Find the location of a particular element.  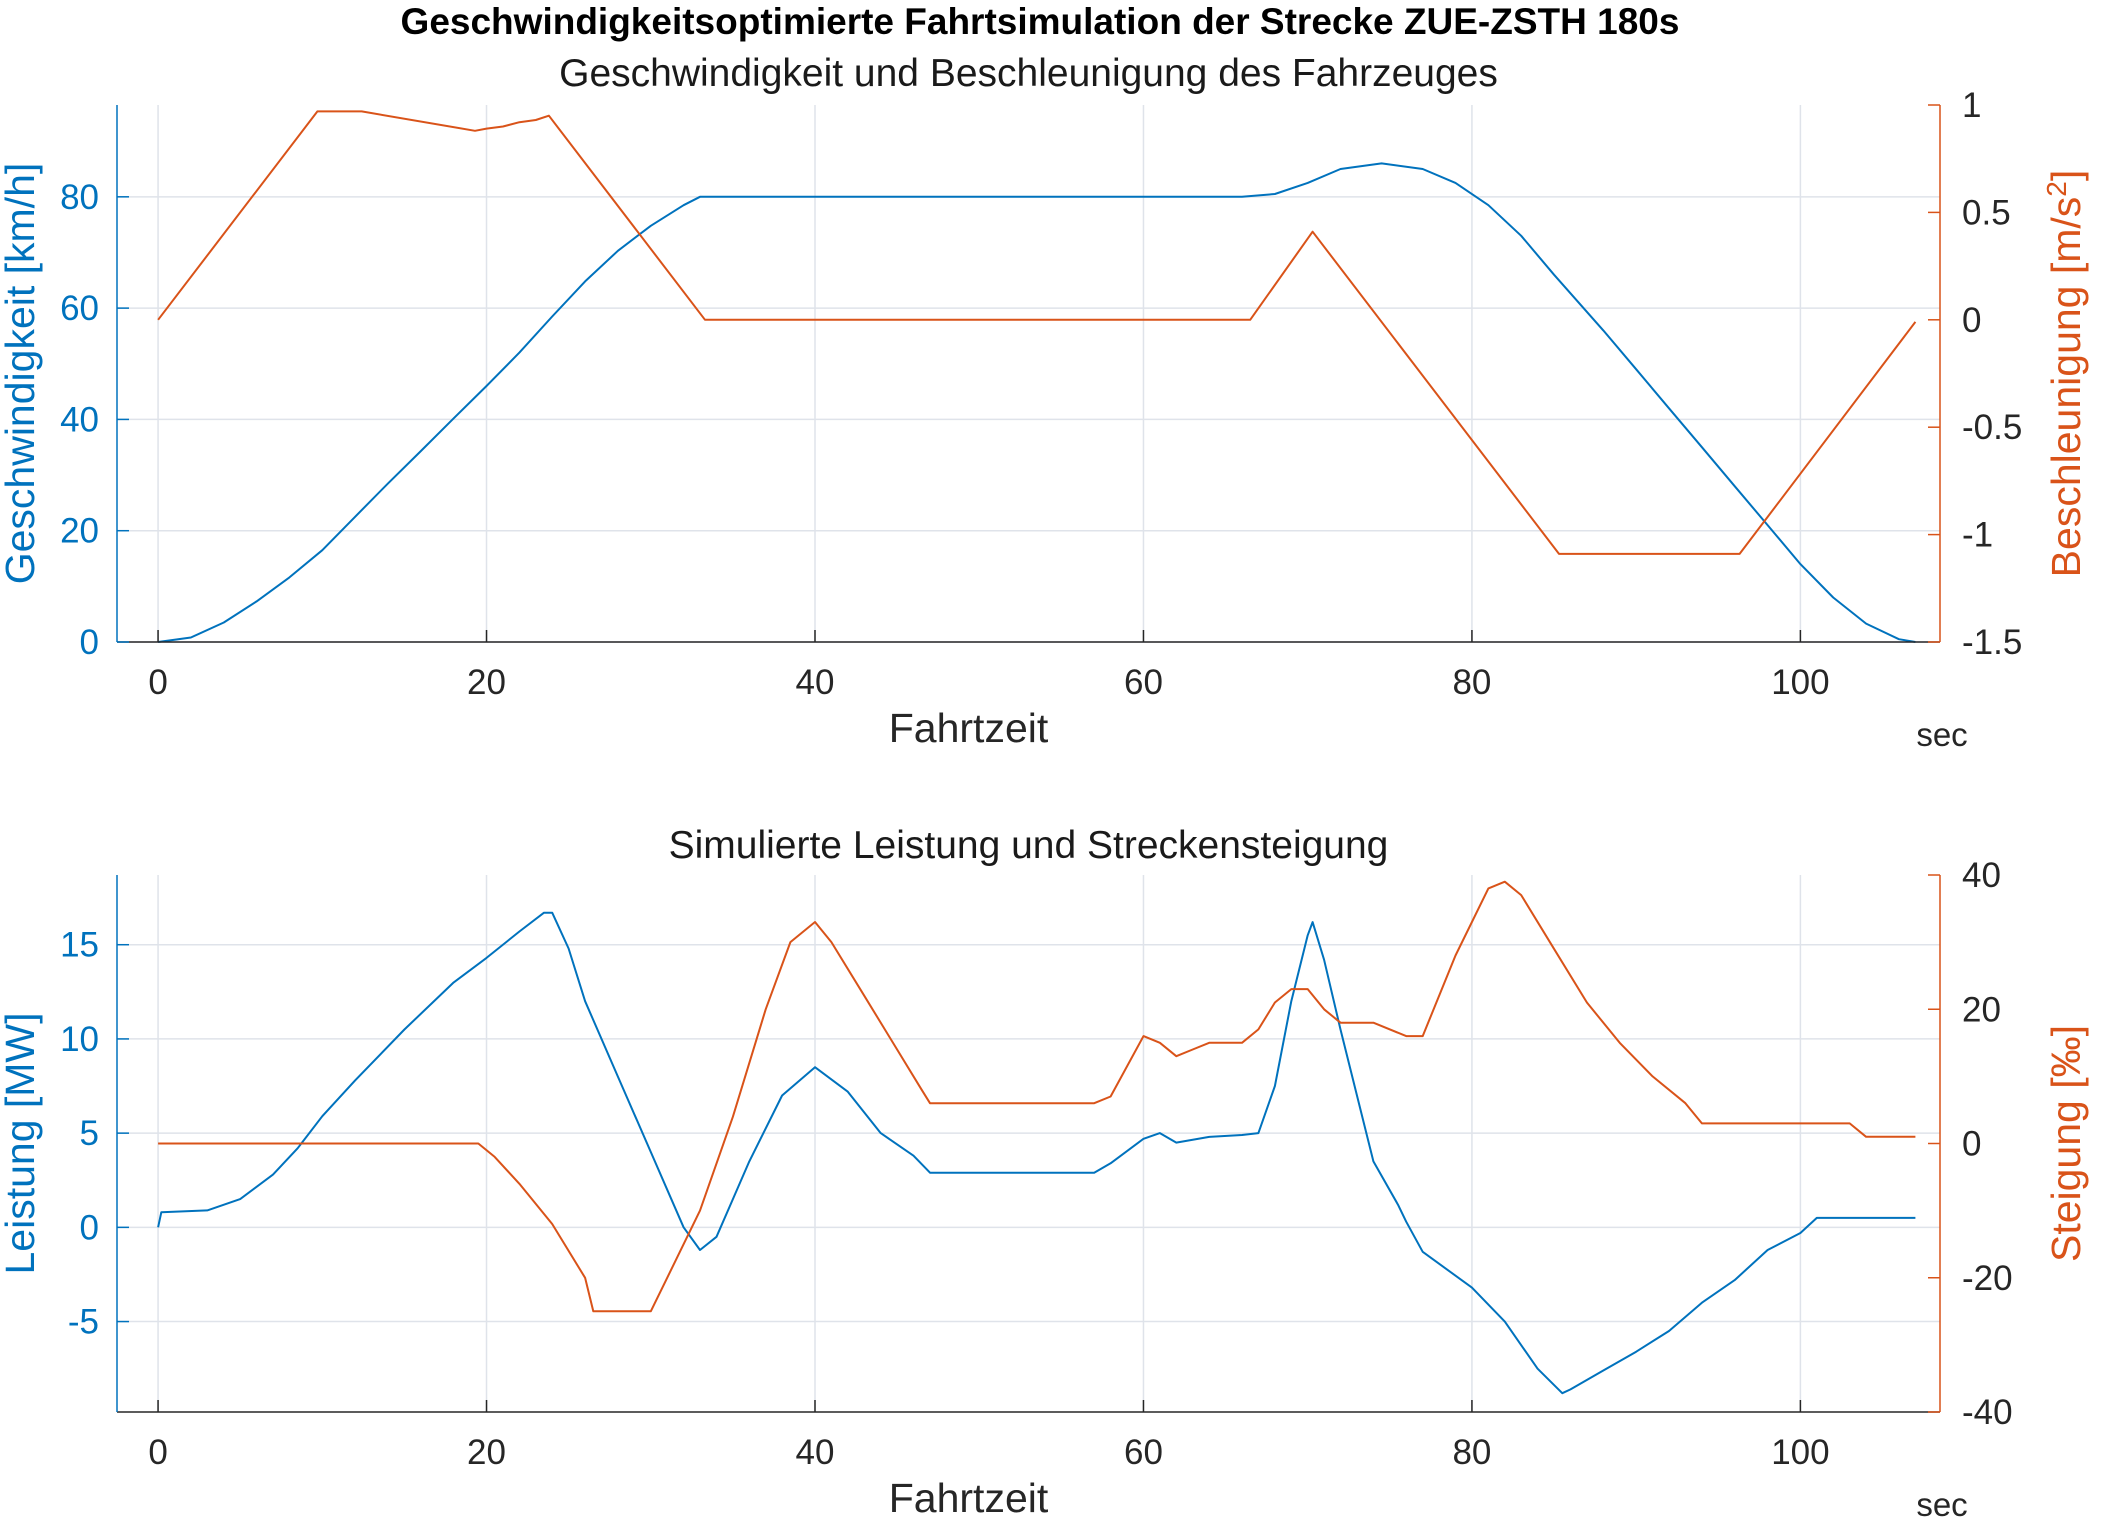

chart-title: Simulierte Leistung und Streckensteigung is located at coordinates (1029, 845).